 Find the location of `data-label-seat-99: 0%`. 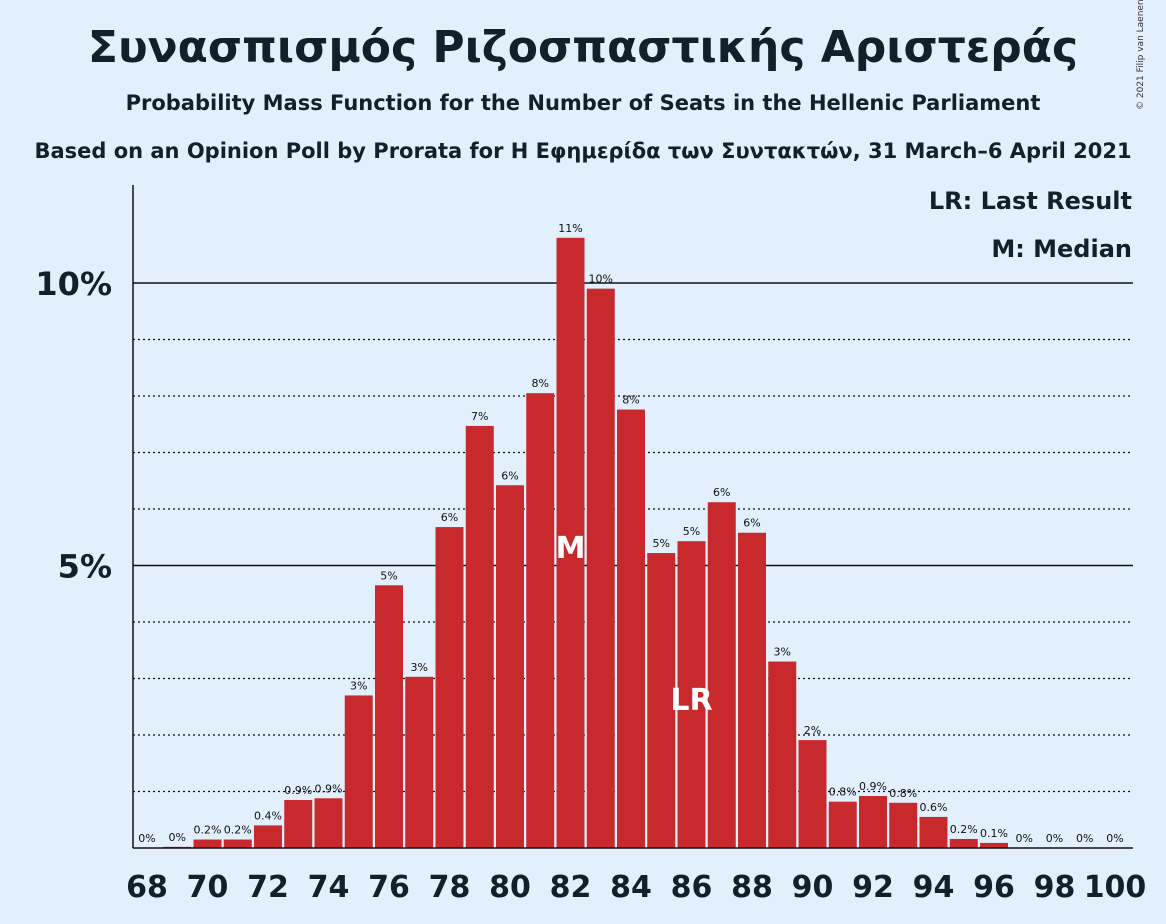

data-label-seat-99: 0% is located at coordinates (1084, 838).